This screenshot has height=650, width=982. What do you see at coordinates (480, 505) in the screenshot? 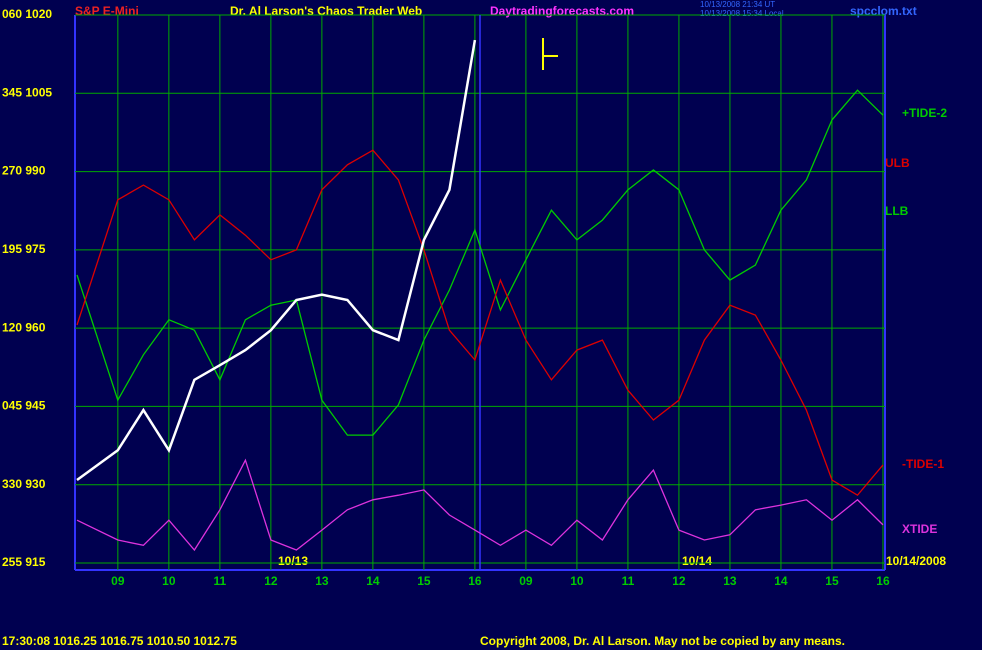
I see `line` at bounding box center [480, 505].